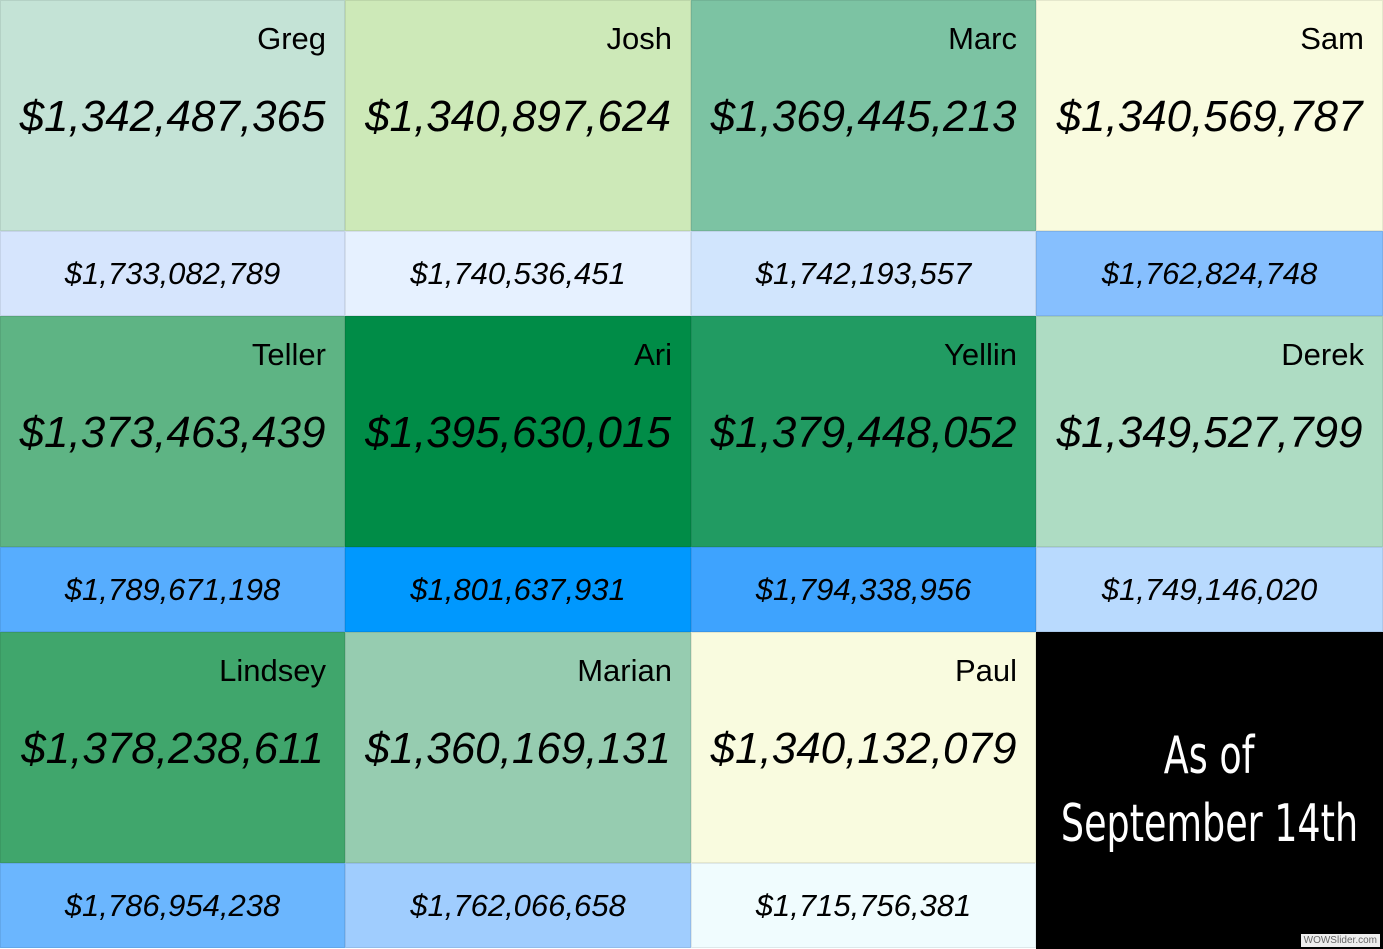 This screenshot has height=949, width=1383. I want to click on secondary-amount: $1,762,824,748, so click(1209, 273).